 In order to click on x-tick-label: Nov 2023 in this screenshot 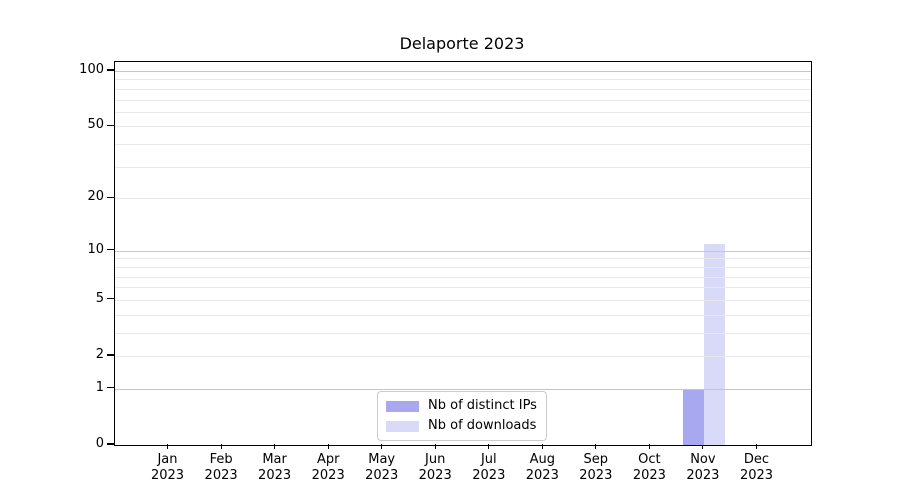, I will do `click(703, 467)`.